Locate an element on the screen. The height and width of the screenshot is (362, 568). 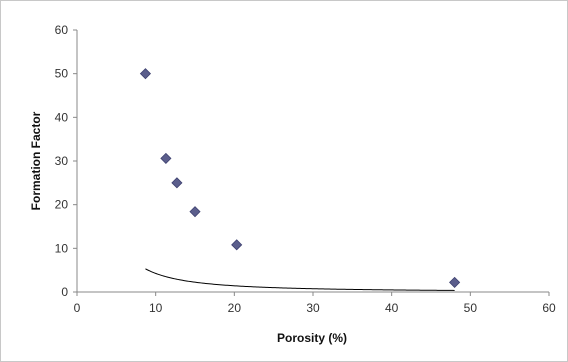
y-tick-label: 10 is located at coordinates (62, 248).